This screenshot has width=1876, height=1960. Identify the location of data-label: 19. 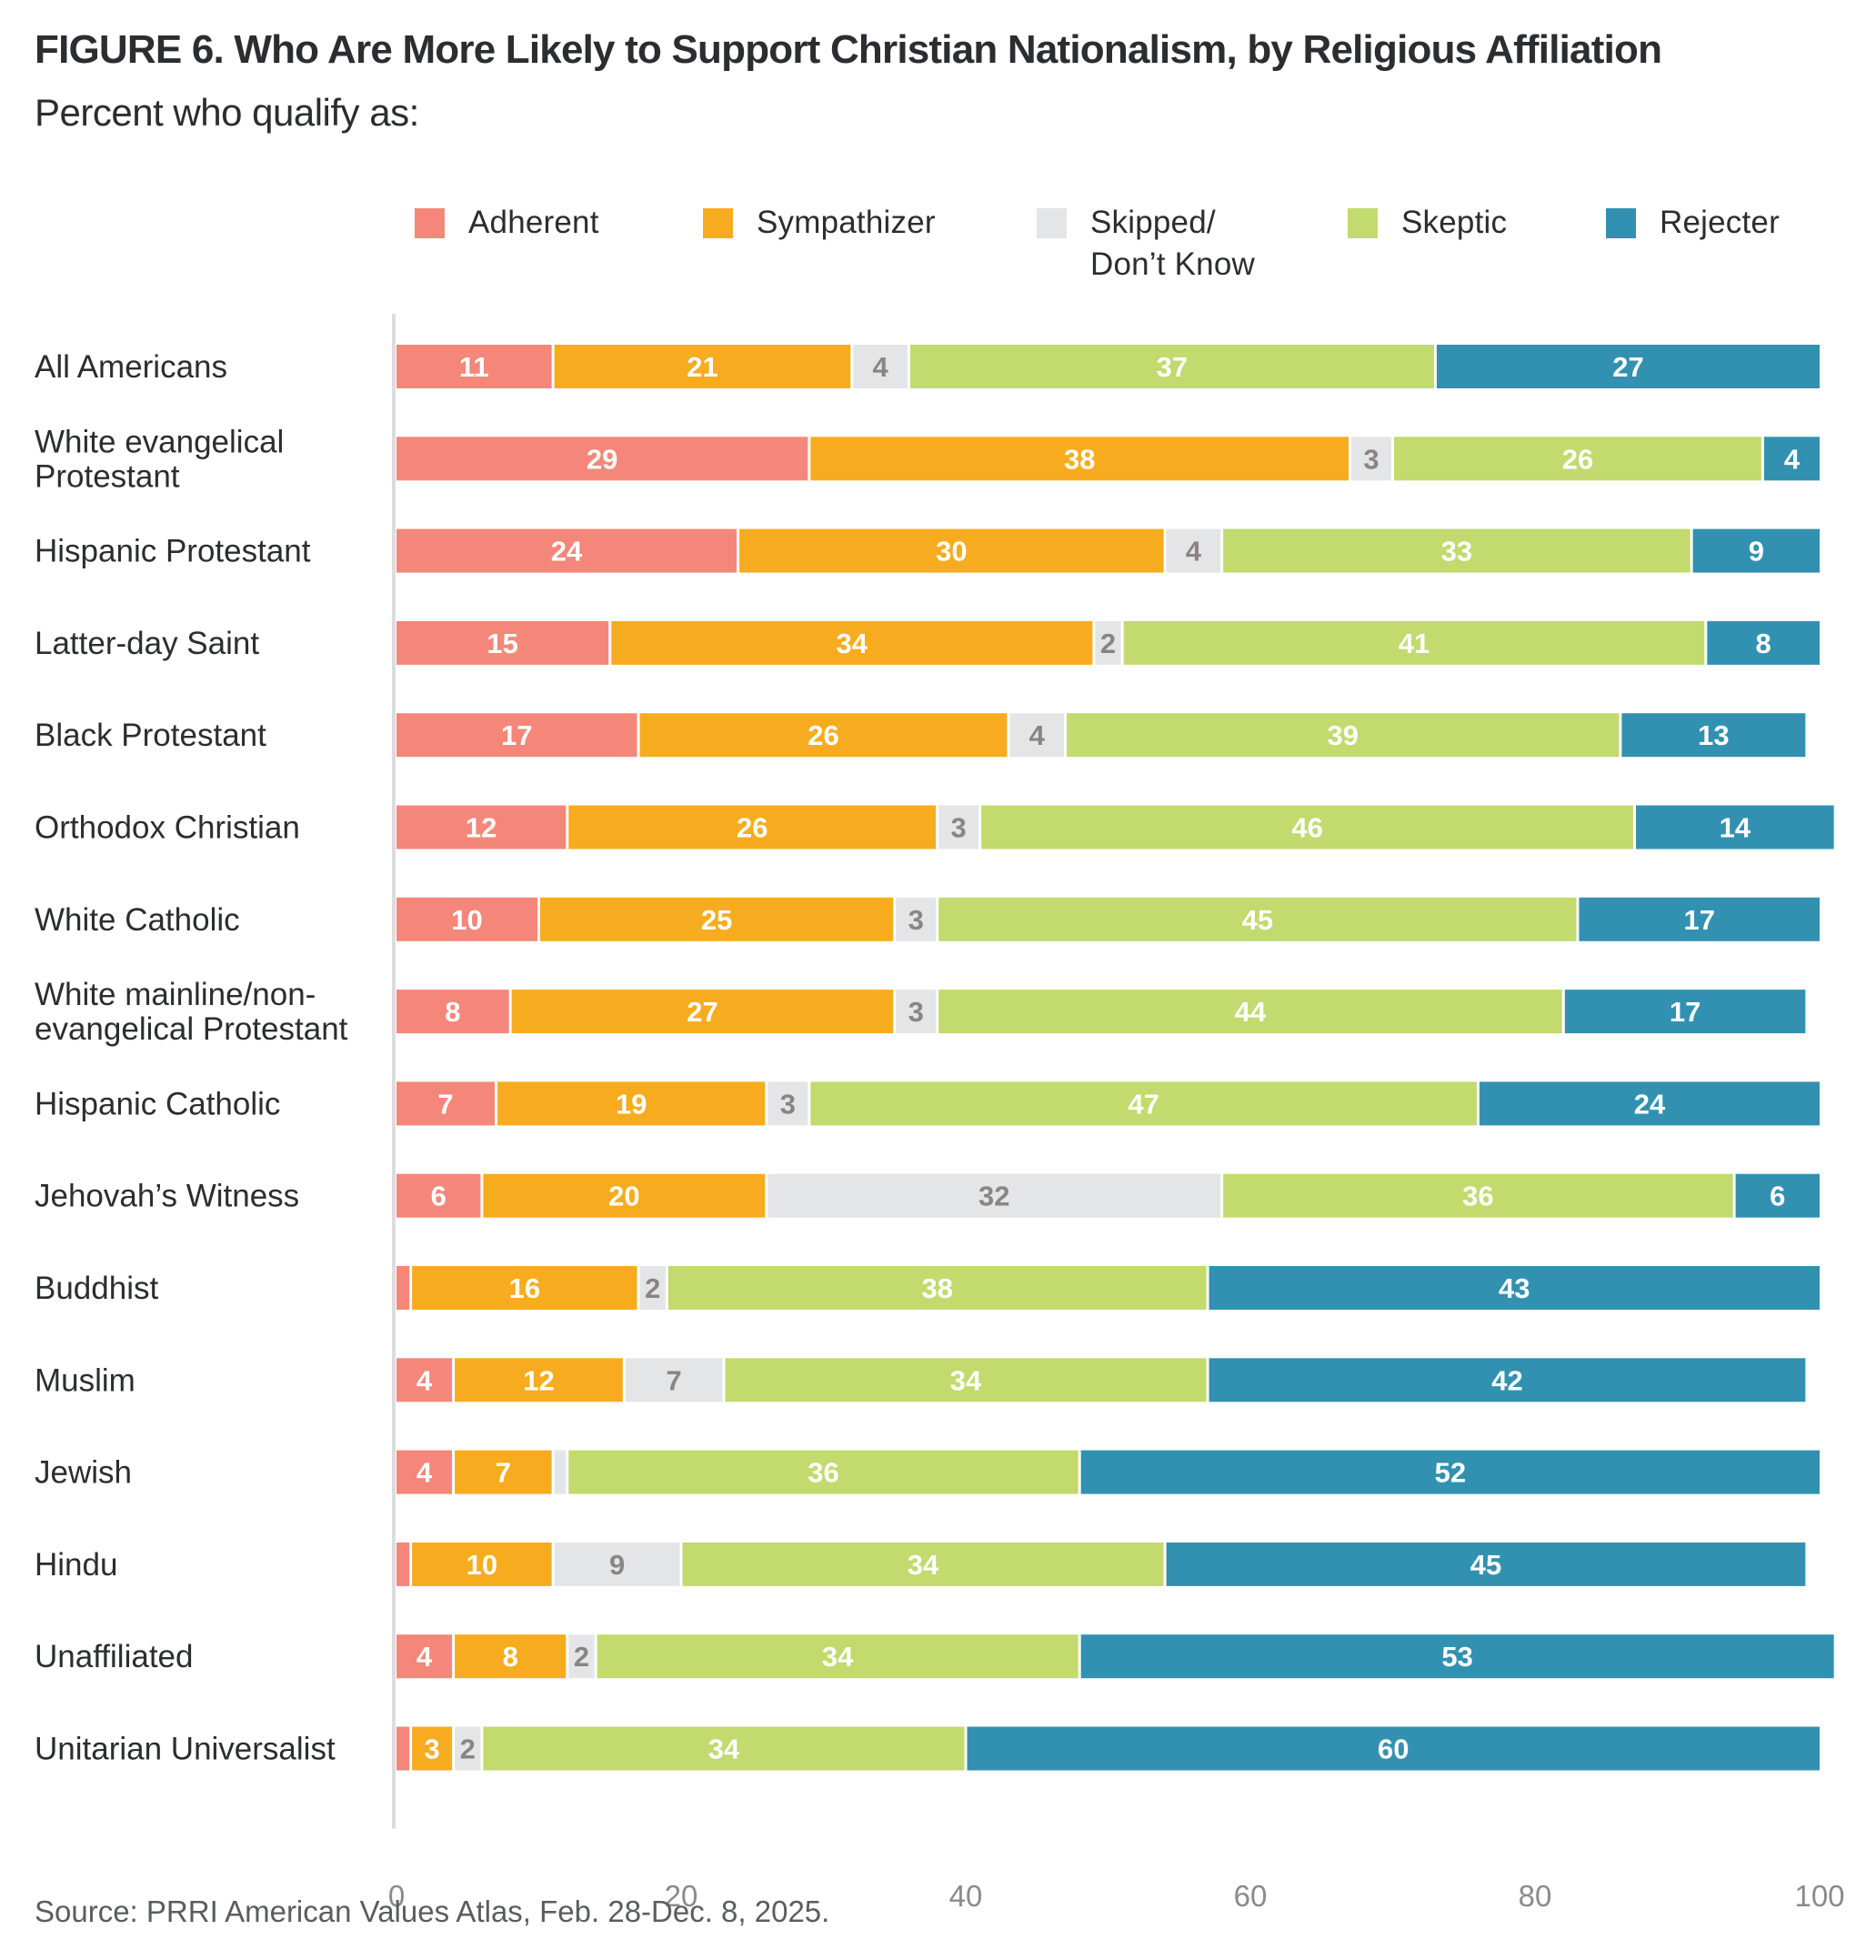
(631, 1104).